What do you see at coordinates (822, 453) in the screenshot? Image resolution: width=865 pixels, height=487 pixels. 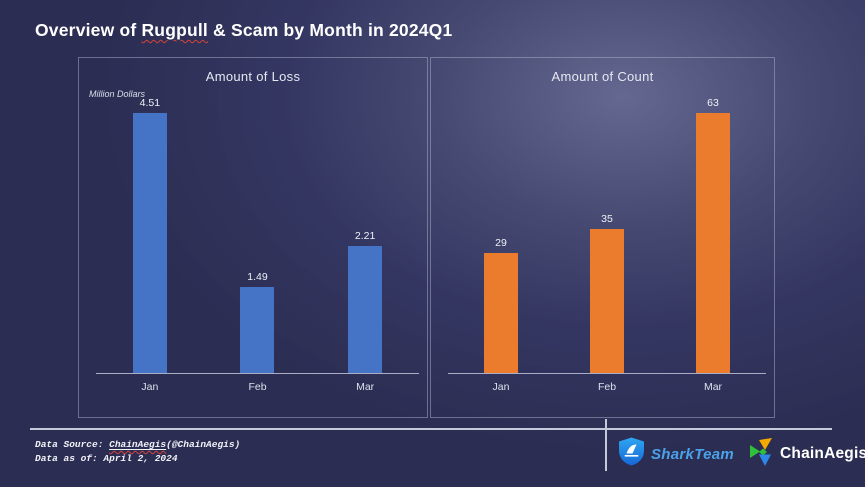 I see `chainaegis-label: ChainAegis` at bounding box center [822, 453].